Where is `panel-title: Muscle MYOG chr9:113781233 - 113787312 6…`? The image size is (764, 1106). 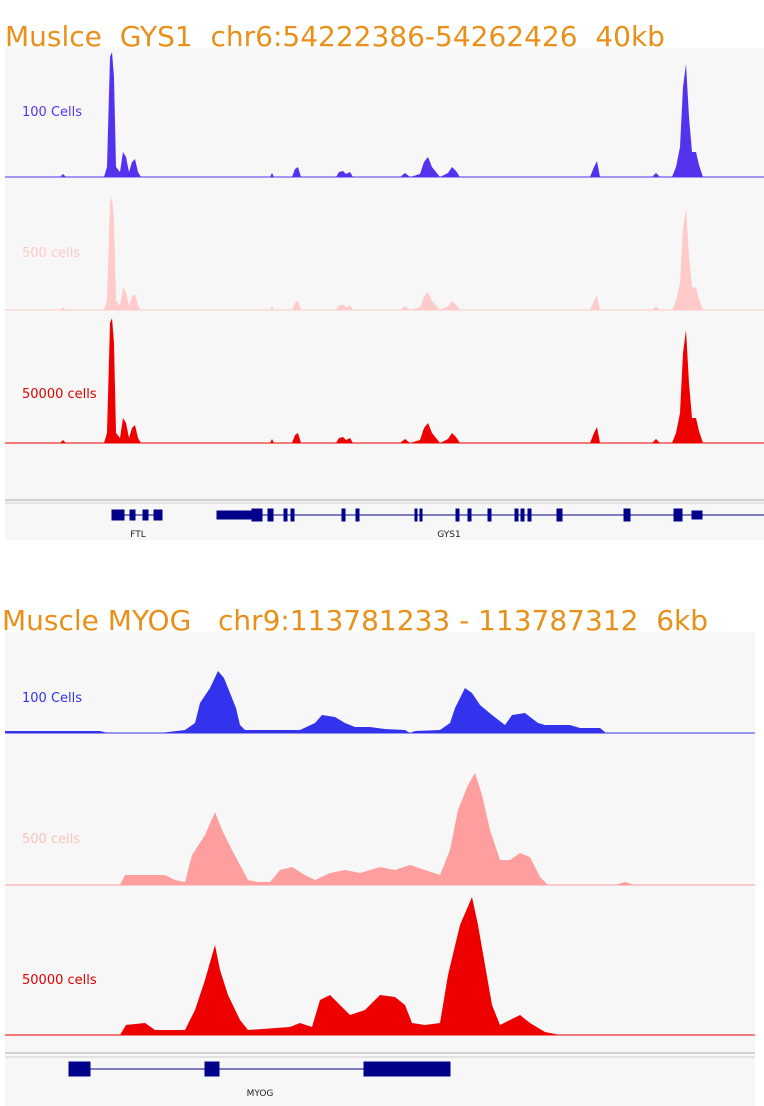 panel-title: Muscle MYOG chr9:113781233 - 113787312 6… is located at coordinates (355, 620).